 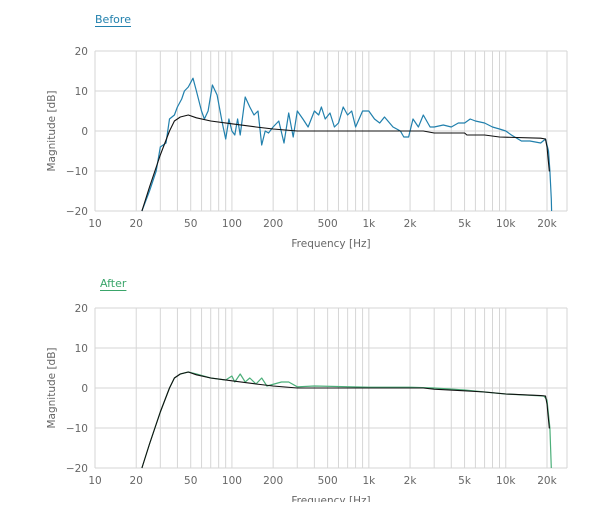 I want to click on measured-response-line, so click(x=346, y=420).